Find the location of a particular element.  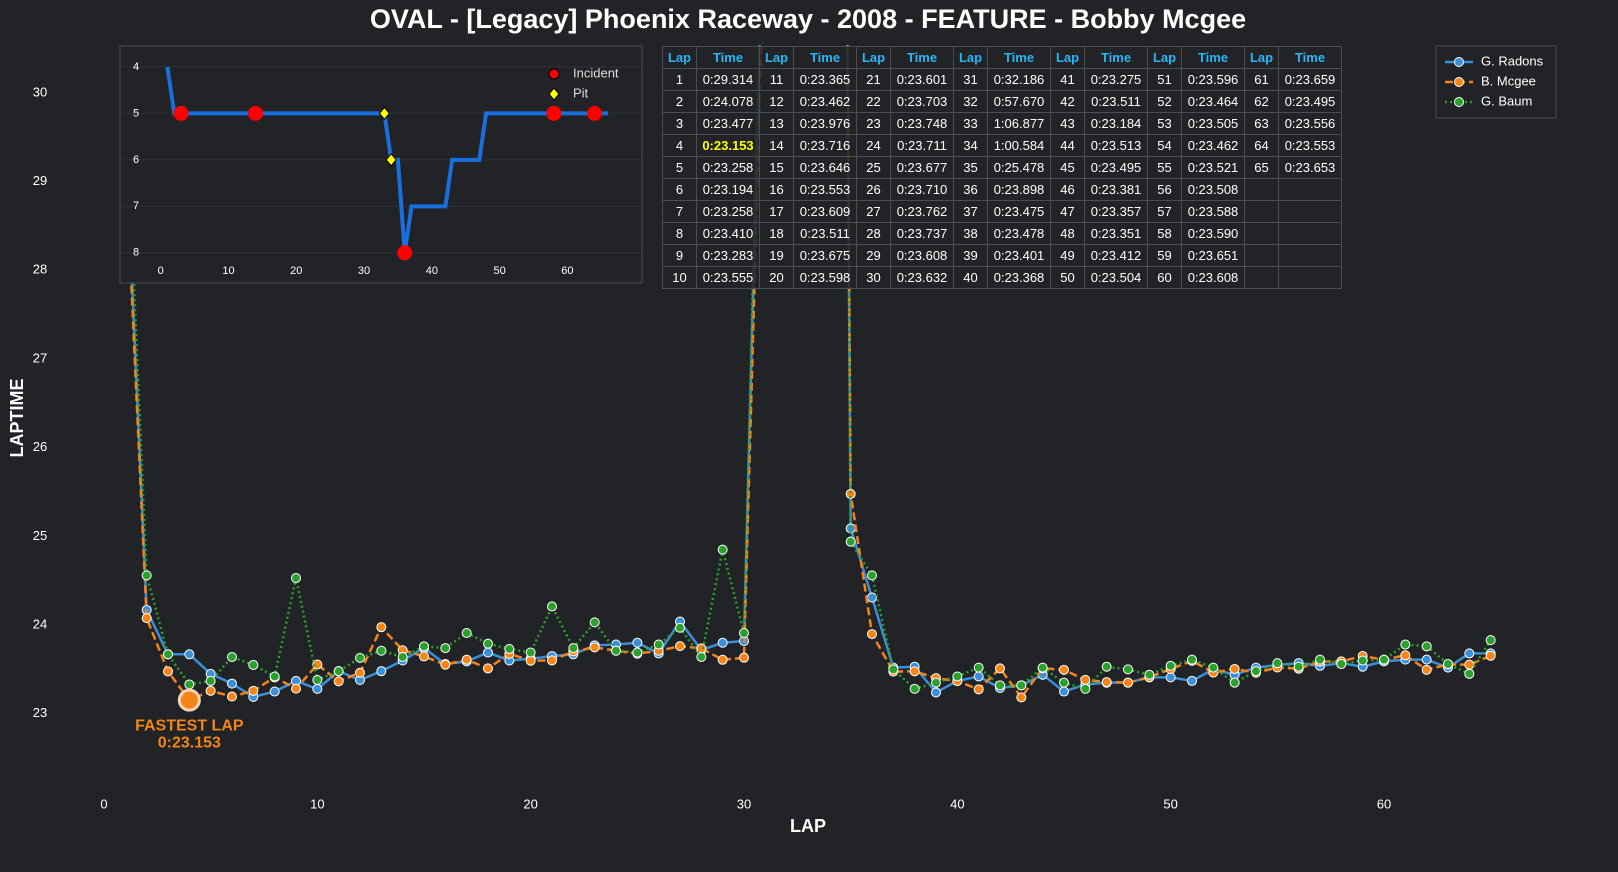

y-tick-label: 7 is located at coordinates (136, 206).